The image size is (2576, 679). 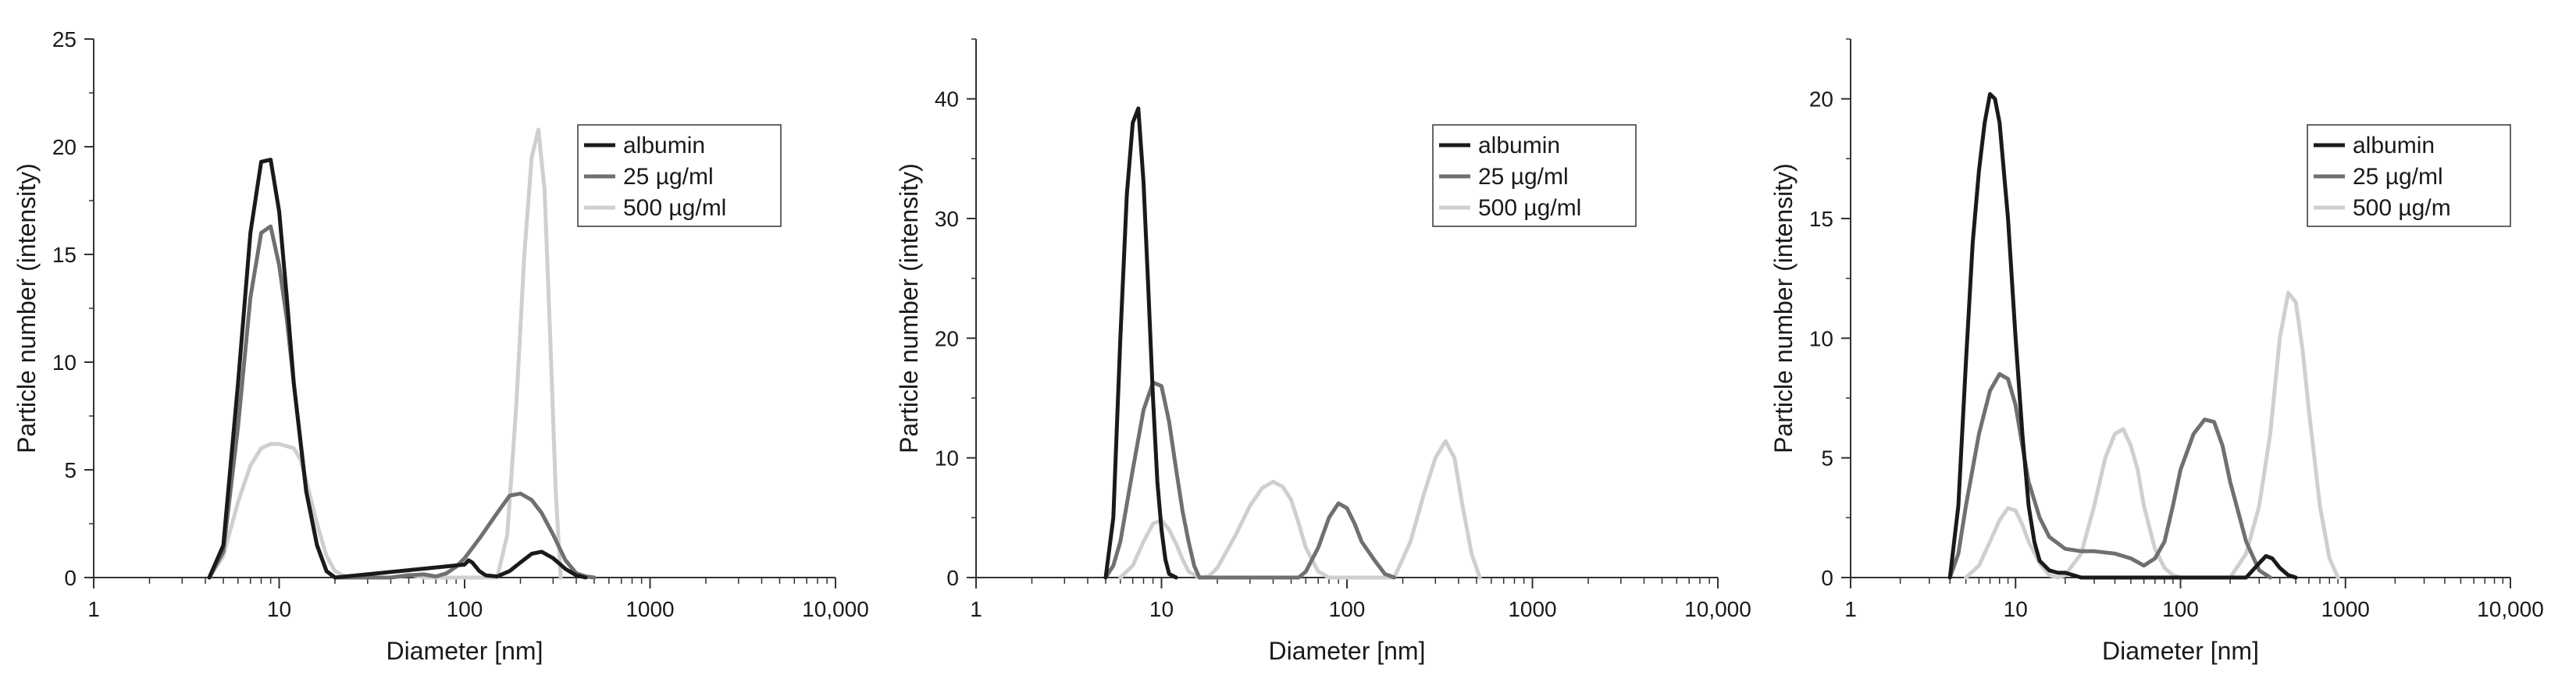 What do you see at coordinates (2402, 208) in the screenshot?
I see `legend-label: 500 µg/m` at bounding box center [2402, 208].